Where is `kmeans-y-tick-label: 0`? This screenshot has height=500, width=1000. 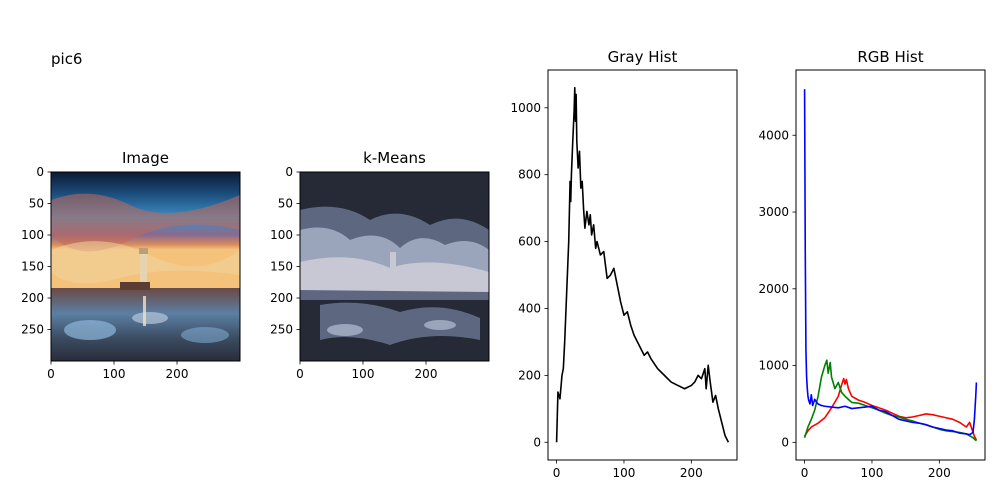
kmeans-y-tick-label: 0 is located at coordinates (289, 172).